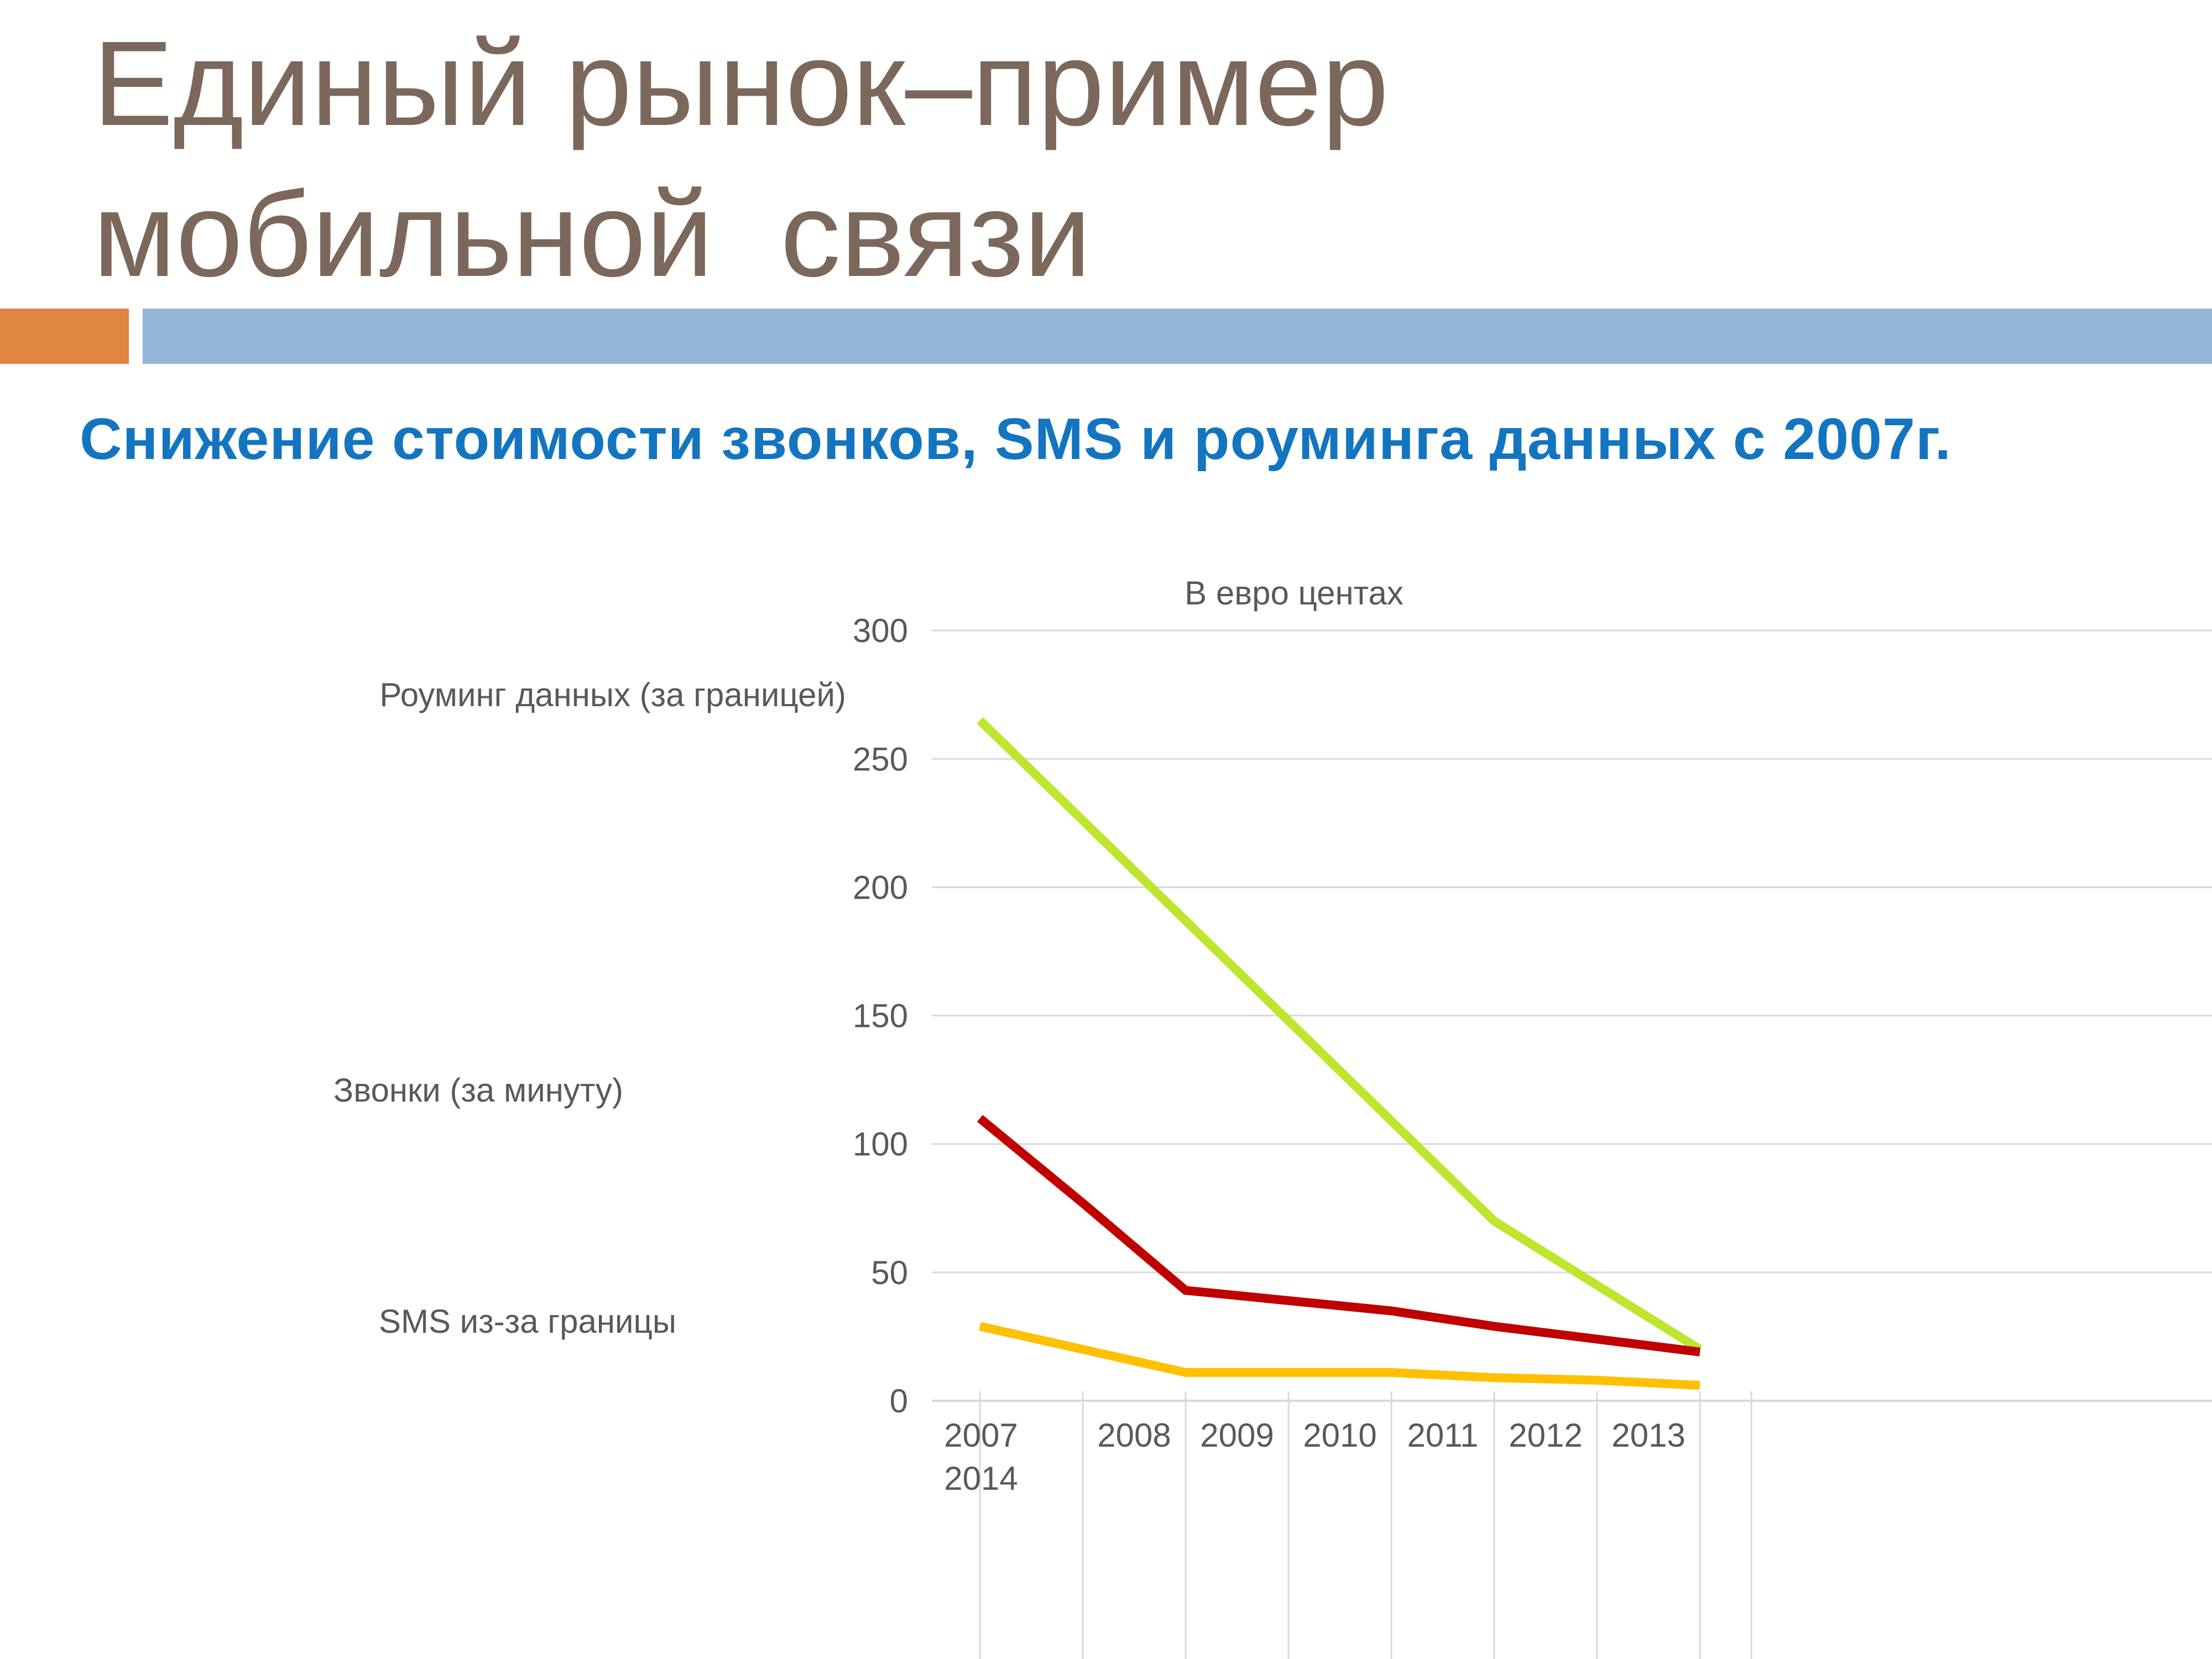  Describe the element at coordinates (1443, 1436) in the screenshot. I see `x-axis-label-2011: 2011` at that location.